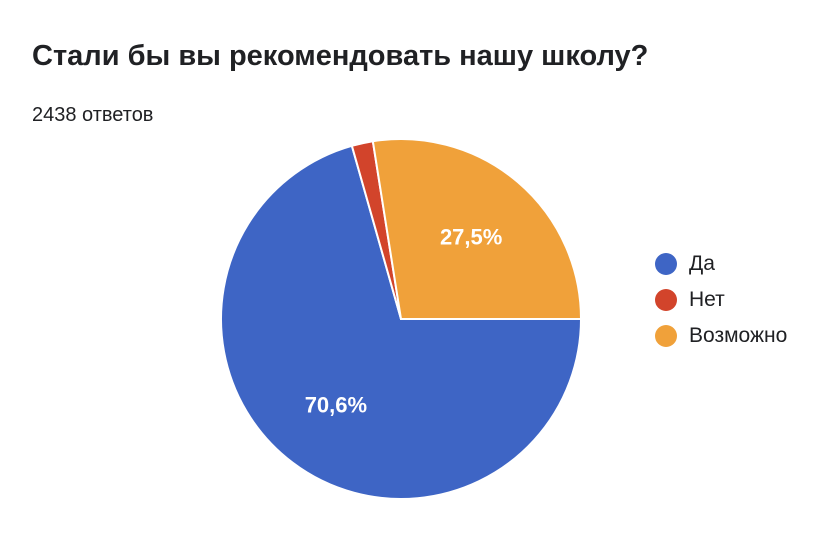 This screenshot has height=552, width=823. Describe the element at coordinates (666, 336) in the screenshot. I see `legend-swatch-vozmozhno` at that location.